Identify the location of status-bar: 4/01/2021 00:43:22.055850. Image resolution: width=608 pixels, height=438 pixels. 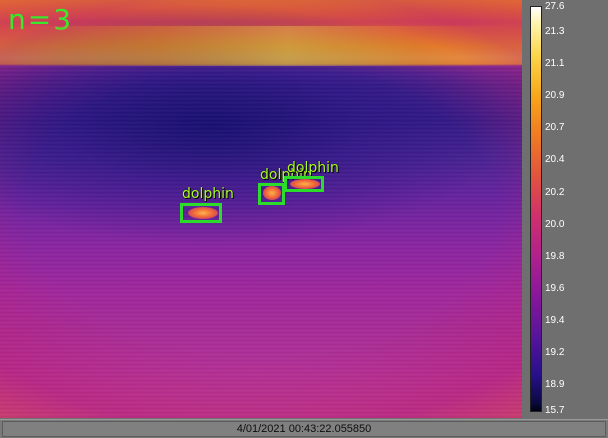
(304, 428).